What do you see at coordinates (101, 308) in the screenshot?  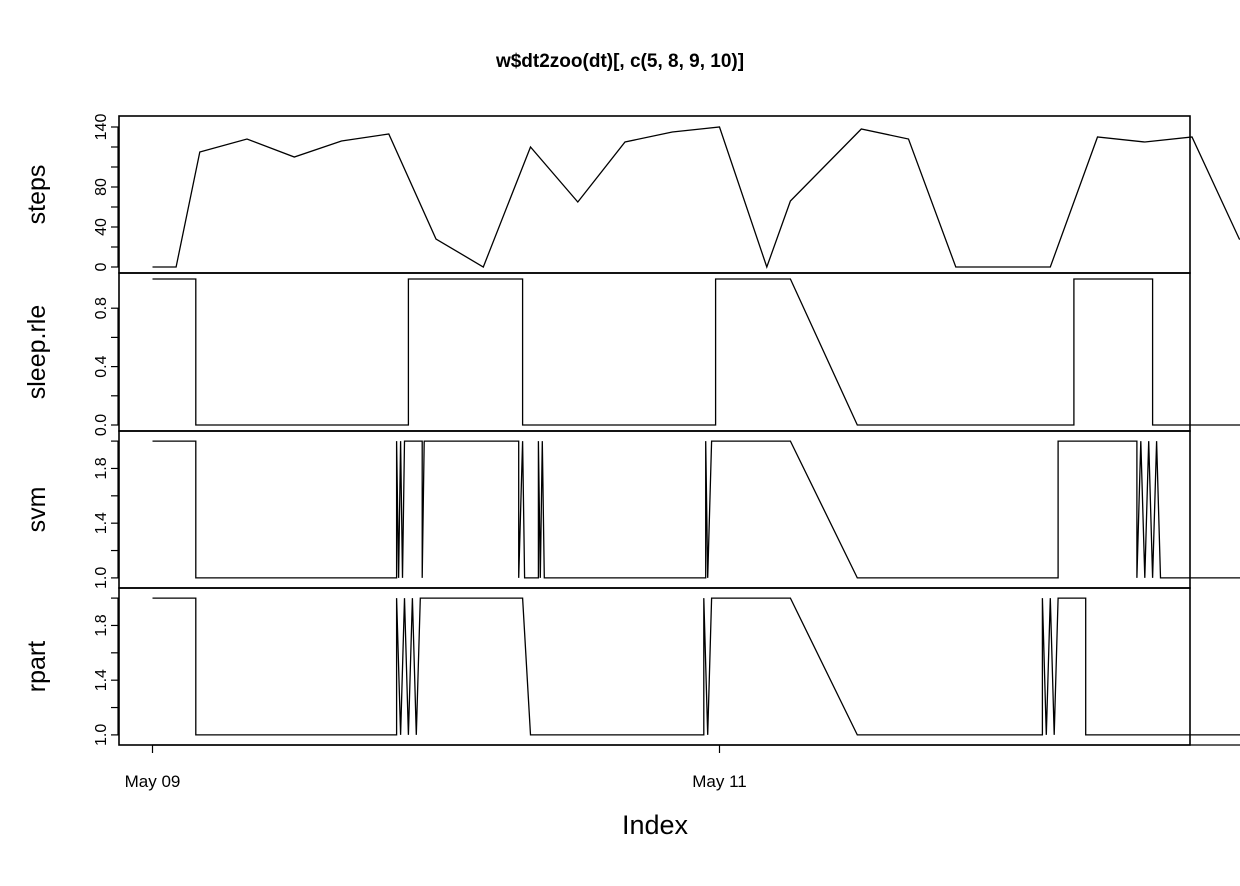 I see `y-tick-label: 0.8` at bounding box center [101, 308].